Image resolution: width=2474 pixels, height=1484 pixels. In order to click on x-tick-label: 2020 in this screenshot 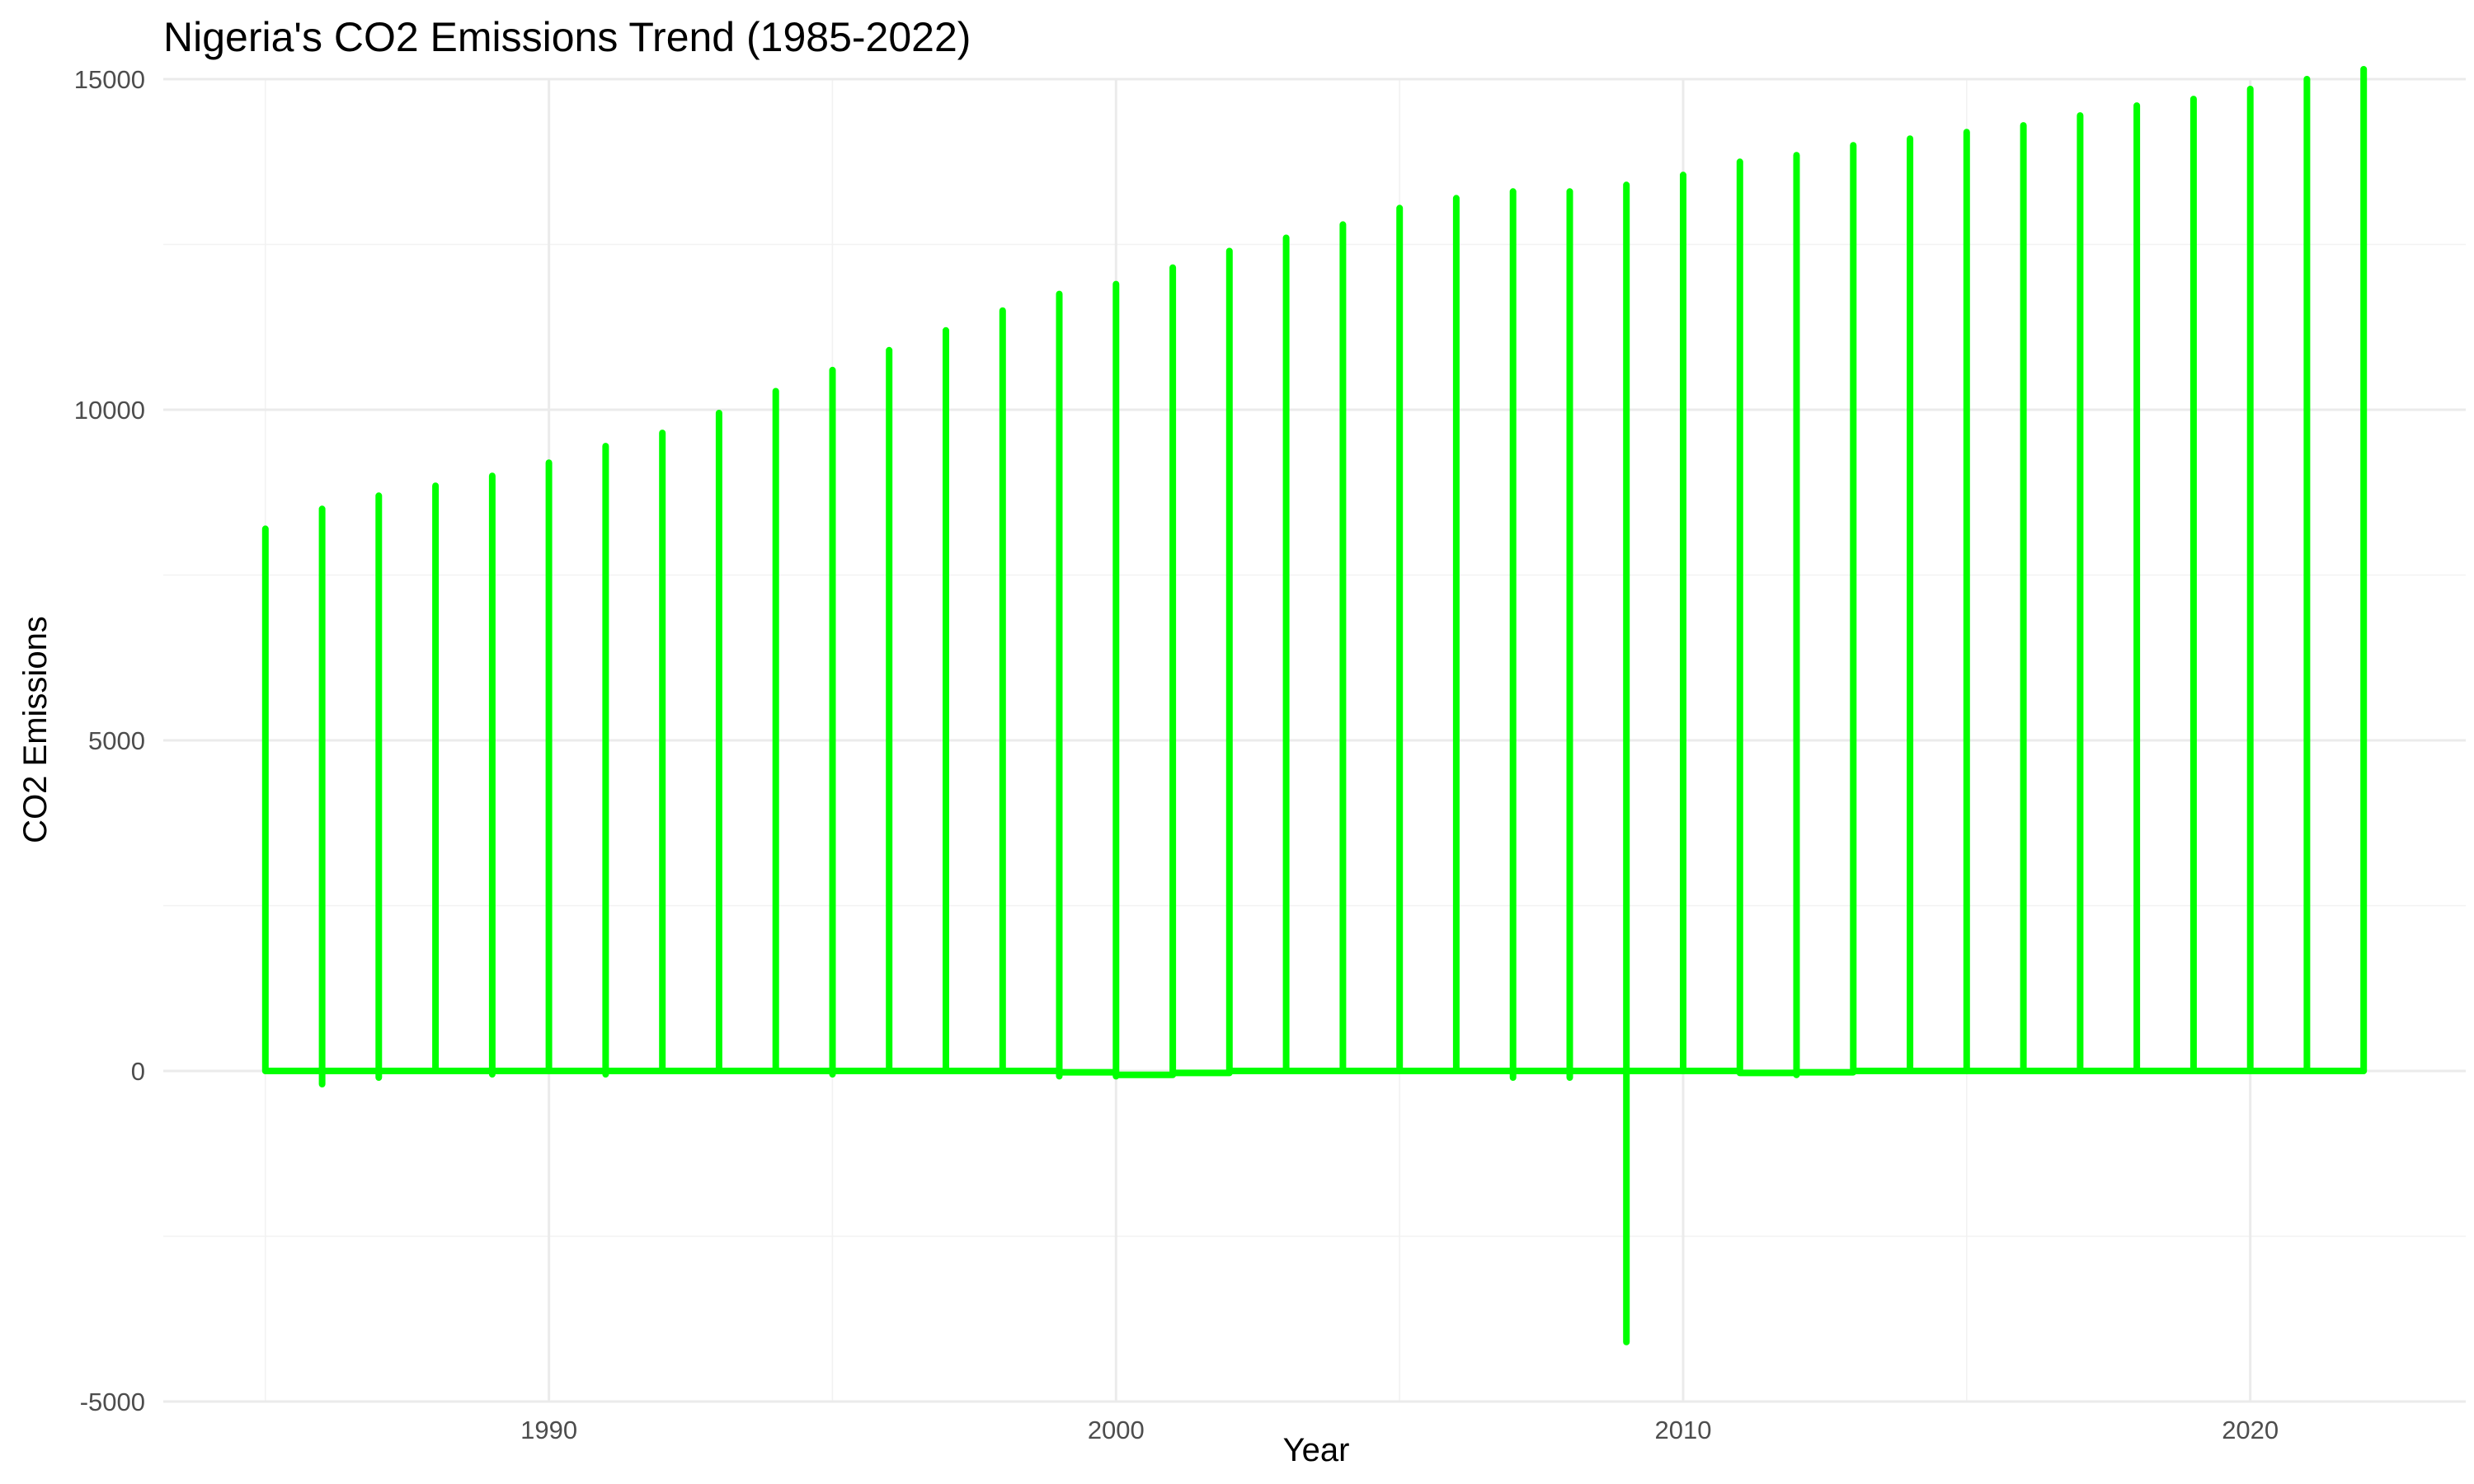, I will do `click(2250, 1430)`.